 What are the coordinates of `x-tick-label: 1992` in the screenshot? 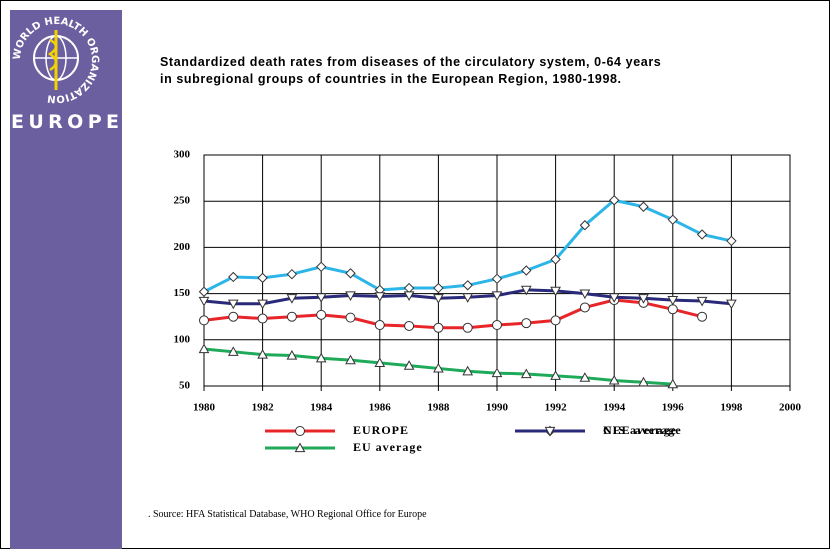 It's located at (556, 408).